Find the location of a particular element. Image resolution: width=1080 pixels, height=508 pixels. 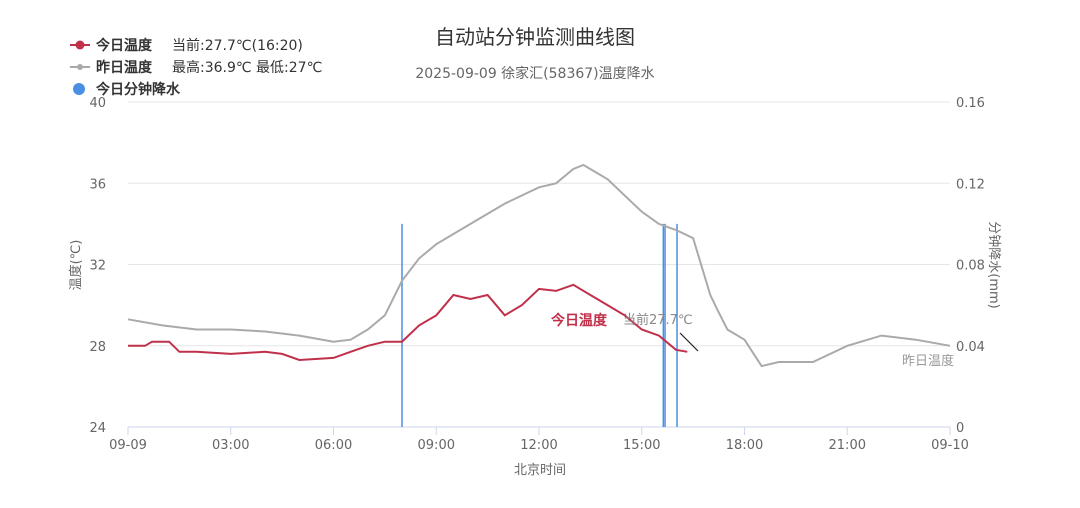

chart-title: 自动站分钟监测曲线图 is located at coordinates (535, 37).